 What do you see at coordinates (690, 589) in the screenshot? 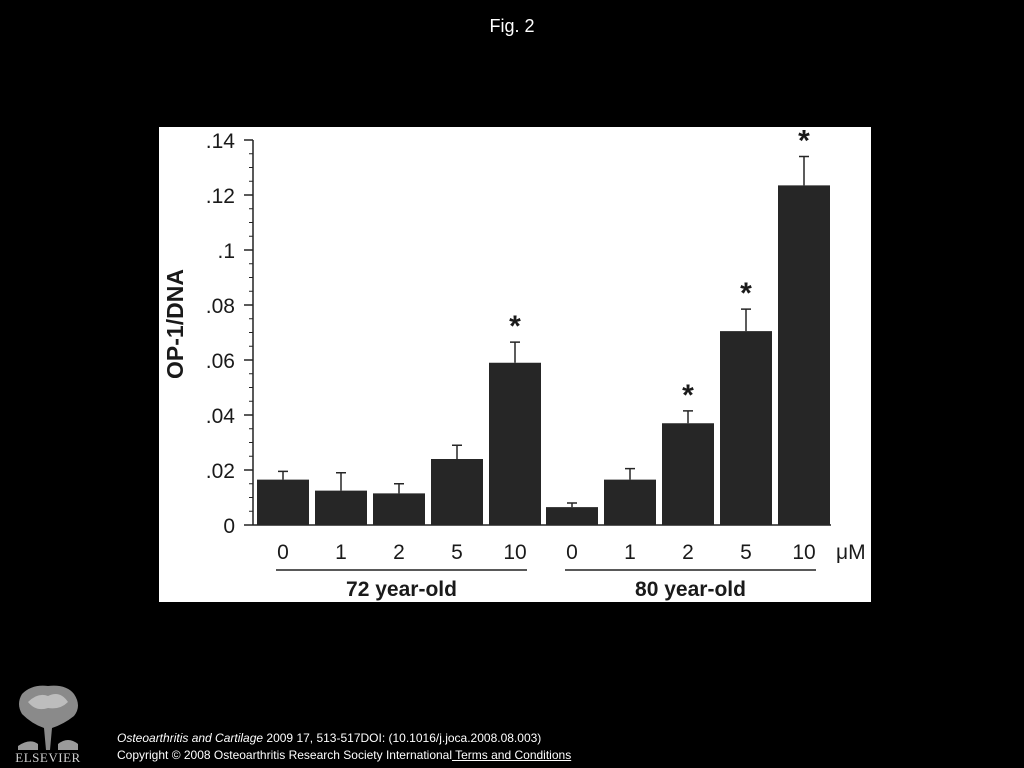
I see `group-label: 80 year-old` at bounding box center [690, 589].